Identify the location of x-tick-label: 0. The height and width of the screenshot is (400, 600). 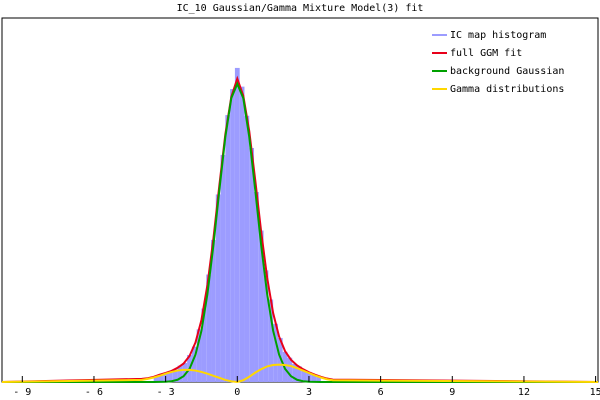
(237, 392).